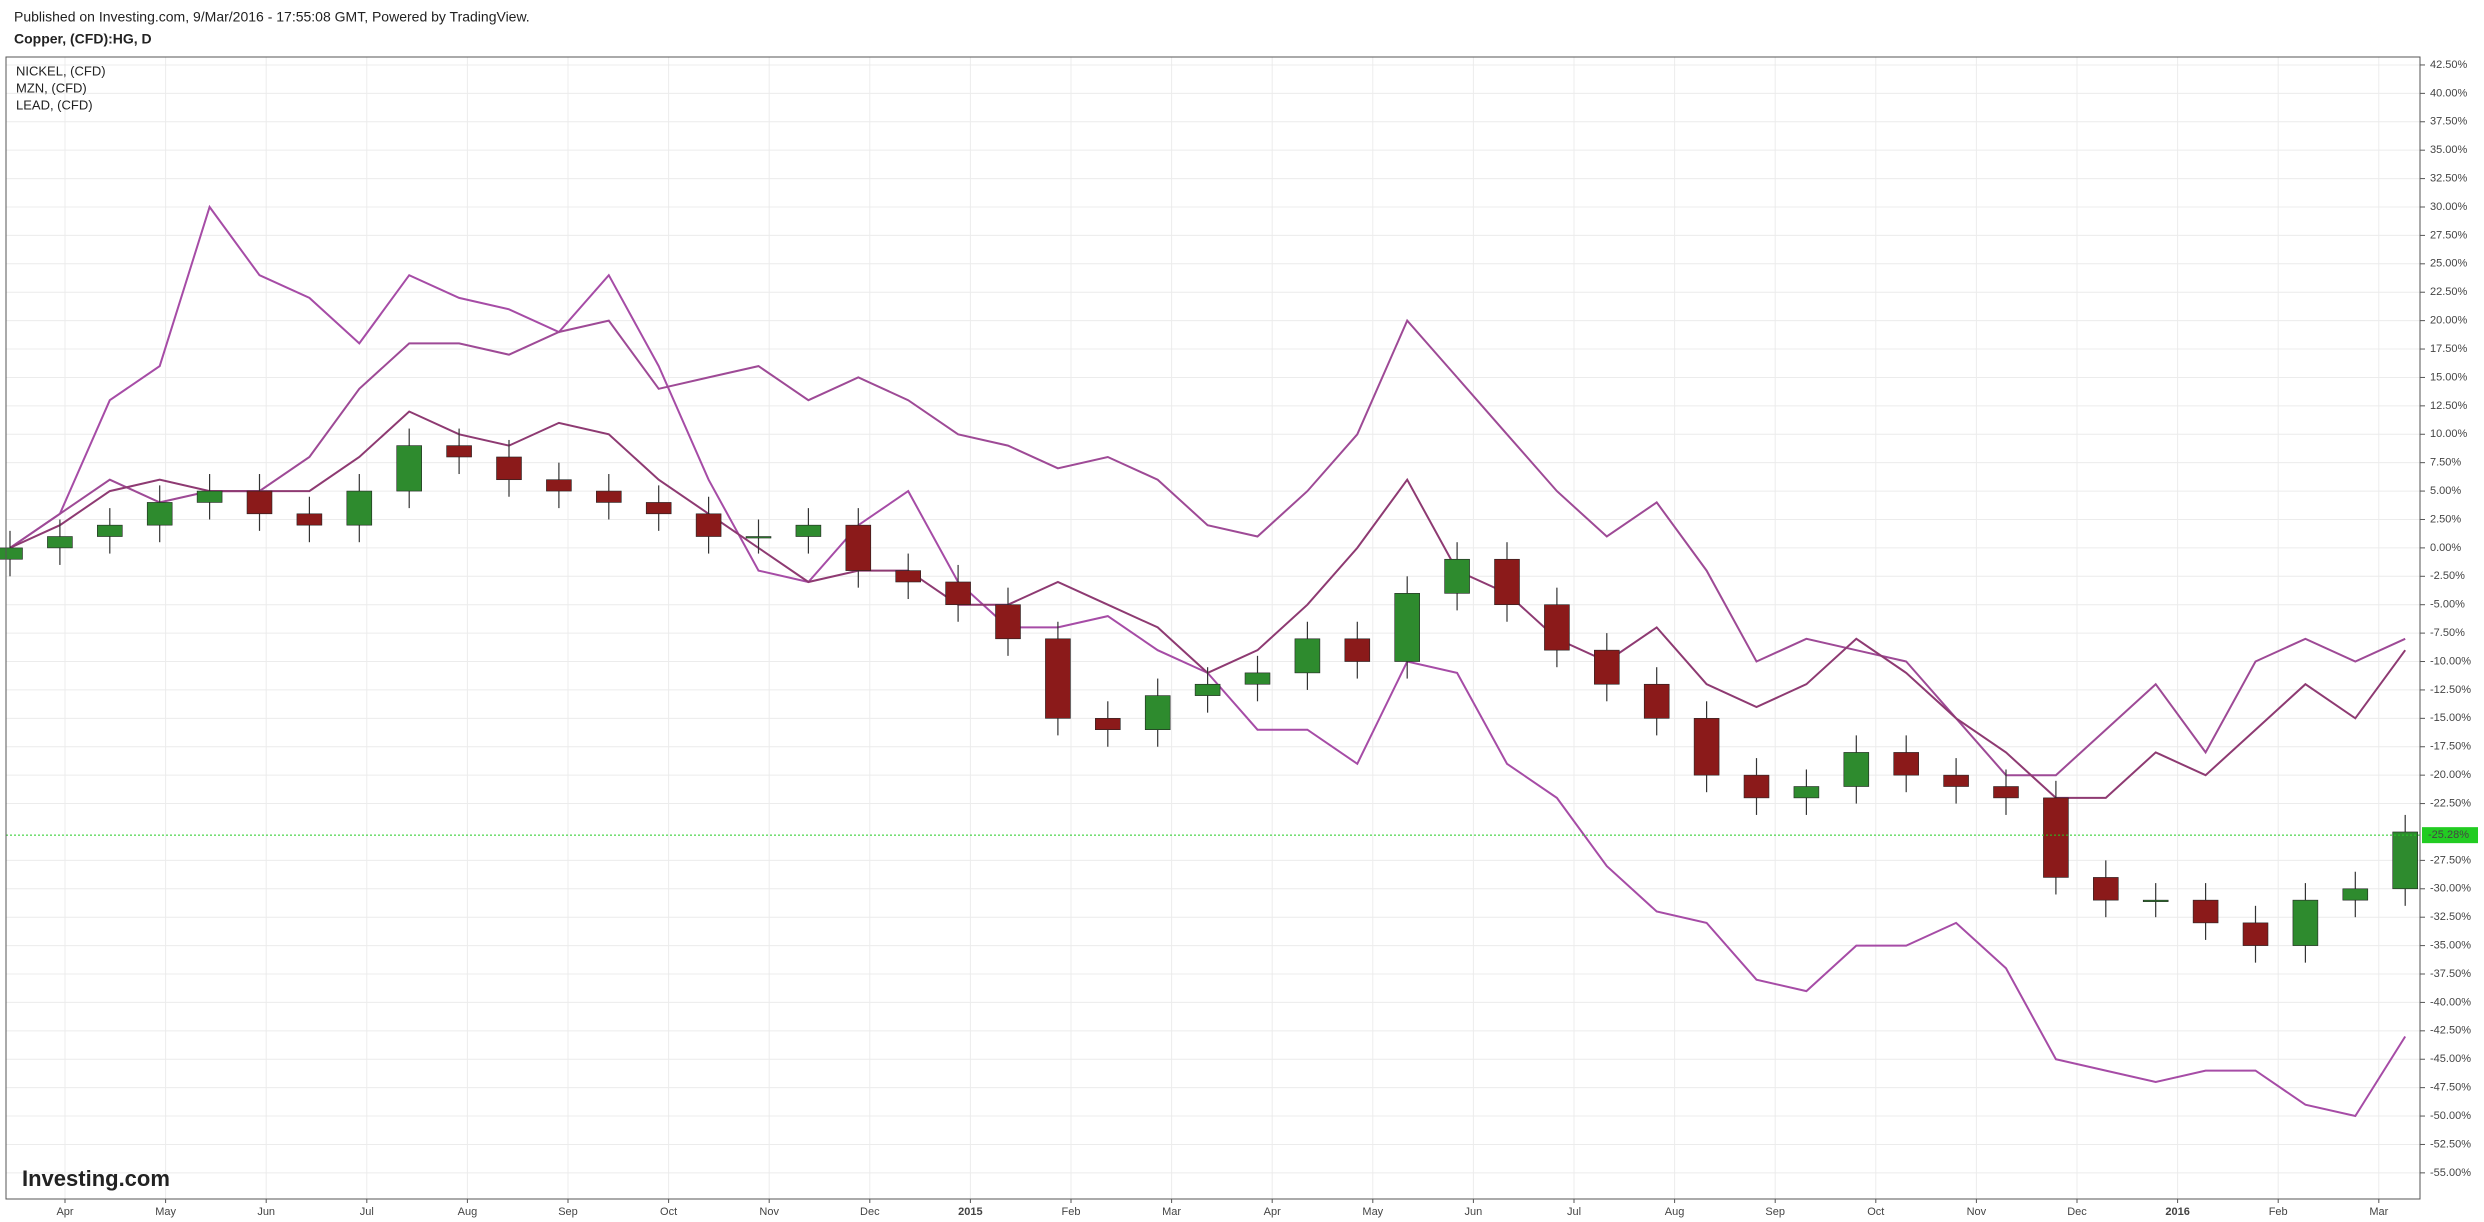 This screenshot has width=2484, height=1222. What do you see at coordinates (2445, 548) in the screenshot?
I see `y-tick-label: 0.00%` at bounding box center [2445, 548].